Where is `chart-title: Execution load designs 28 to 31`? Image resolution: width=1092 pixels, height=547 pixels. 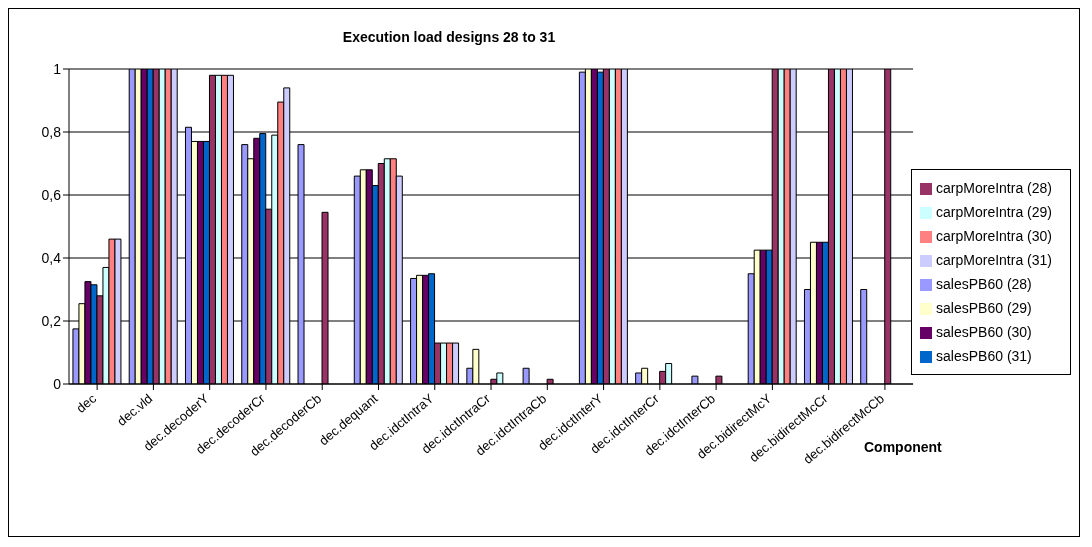 chart-title: Execution load designs 28 to 31 is located at coordinates (449, 37).